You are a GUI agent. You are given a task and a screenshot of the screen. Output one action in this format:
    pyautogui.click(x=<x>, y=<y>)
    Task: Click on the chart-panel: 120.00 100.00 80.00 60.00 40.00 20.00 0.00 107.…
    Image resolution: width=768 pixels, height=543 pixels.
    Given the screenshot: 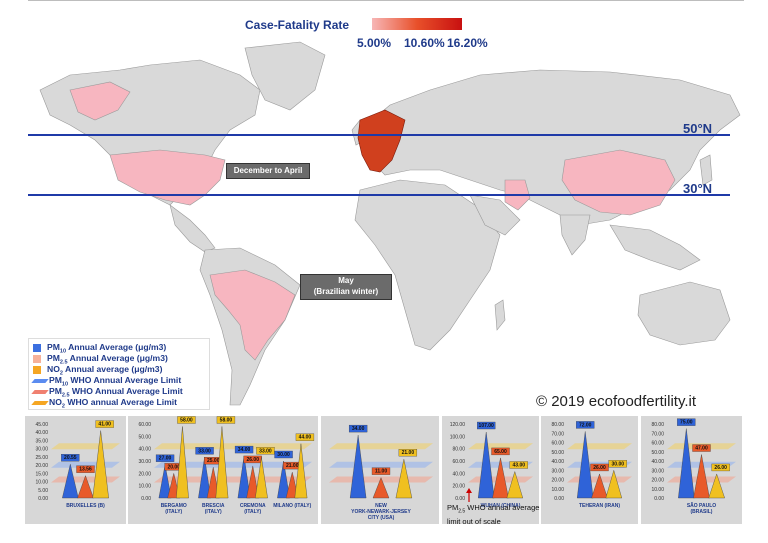 What is the action you would take?
    pyautogui.click(x=490, y=470)
    